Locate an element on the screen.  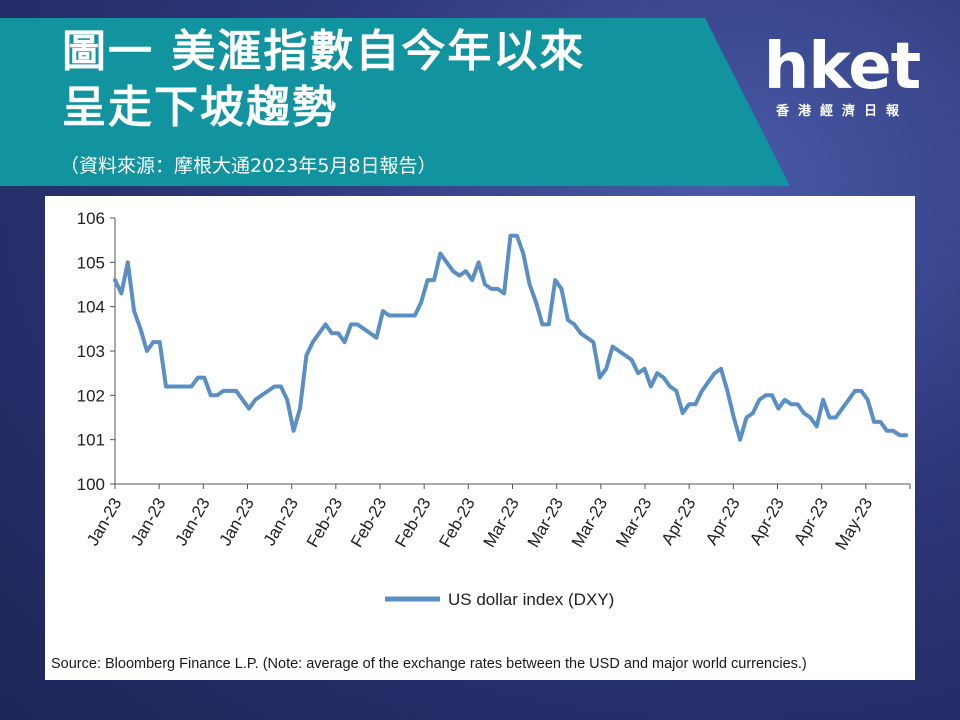
y-tick-label: 105 is located at coordinates (91, 262).